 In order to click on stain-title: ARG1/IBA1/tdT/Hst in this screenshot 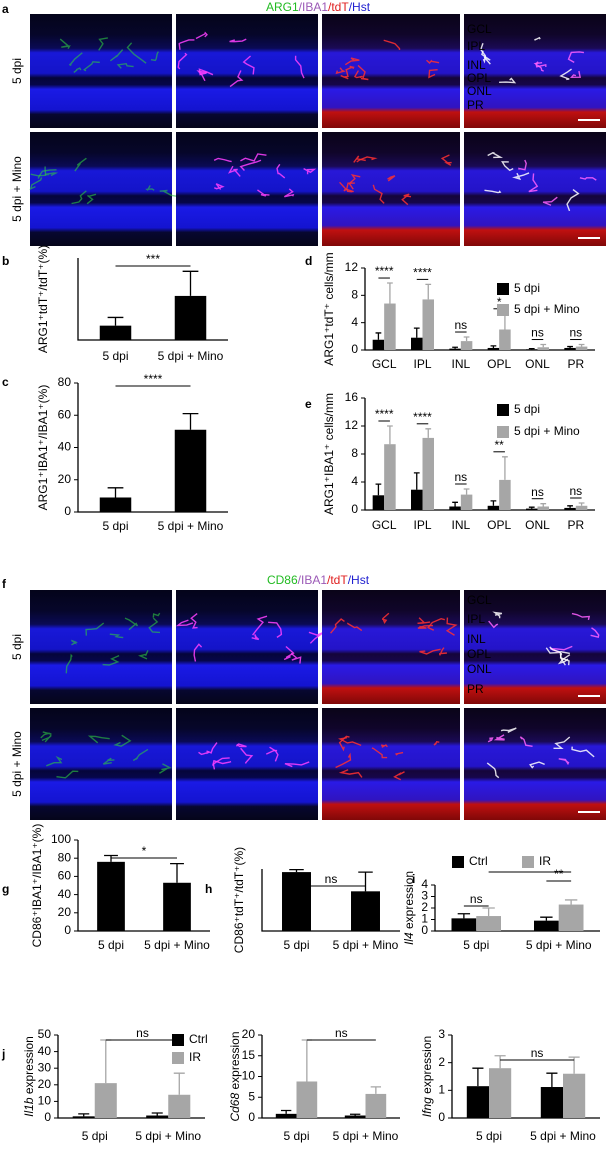, I will do `click(318, 7)`.